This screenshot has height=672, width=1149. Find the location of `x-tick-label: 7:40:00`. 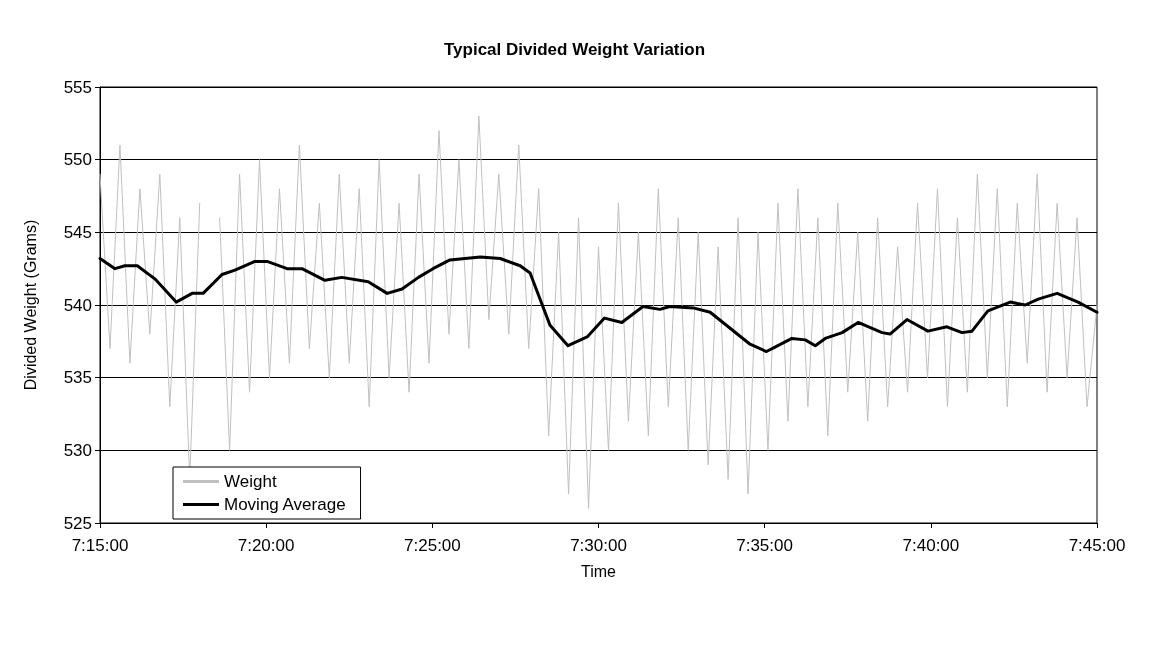

x-tick-label: 7:40:00 is located at coordinates (931, 545).